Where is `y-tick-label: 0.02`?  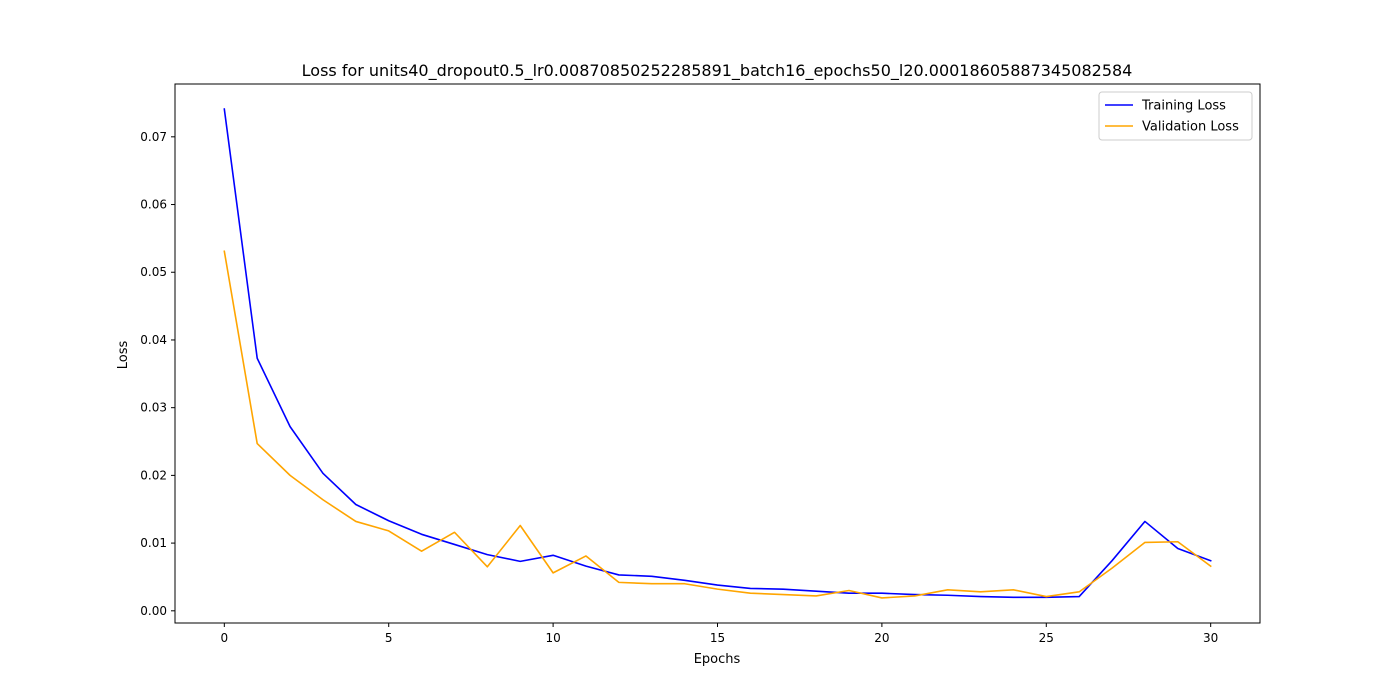 y-tick-label: 0.02 is located at coordinates (153, 475).